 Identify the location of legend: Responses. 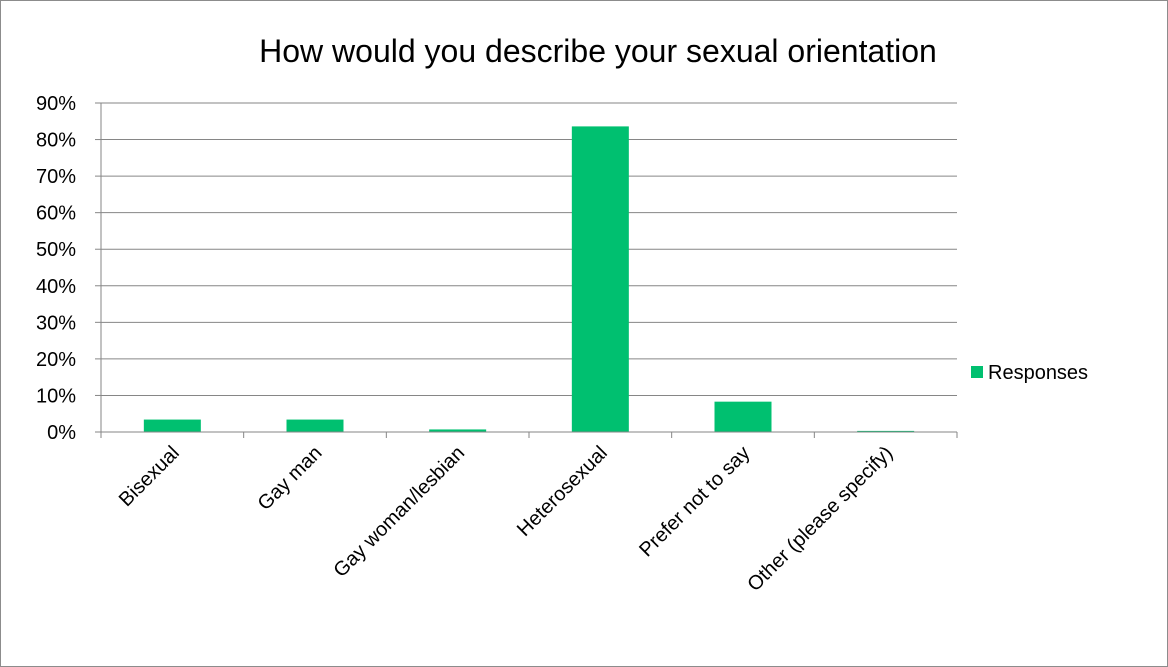
(1029, 373).